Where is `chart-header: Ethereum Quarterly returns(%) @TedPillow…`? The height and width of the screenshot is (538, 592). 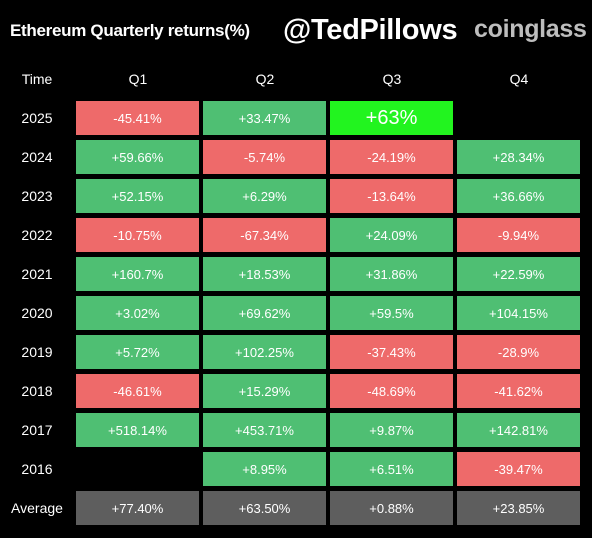
chart-header: Ethereum Quarterly returns(%) @TedPillow… is located at coordinates (296, 33).